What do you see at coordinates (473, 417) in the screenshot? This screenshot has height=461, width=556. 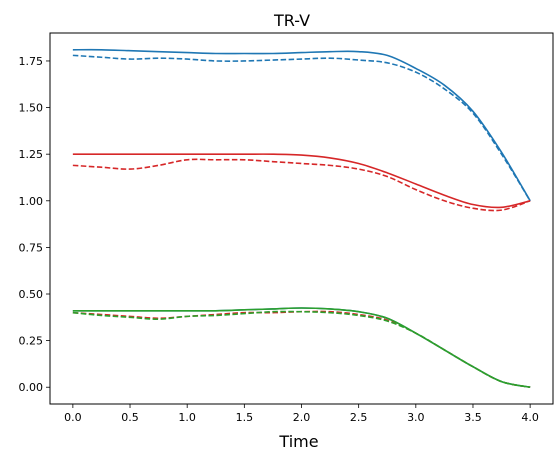 I see `x-tick-label: 3.5` at bounding box center [473, 417].